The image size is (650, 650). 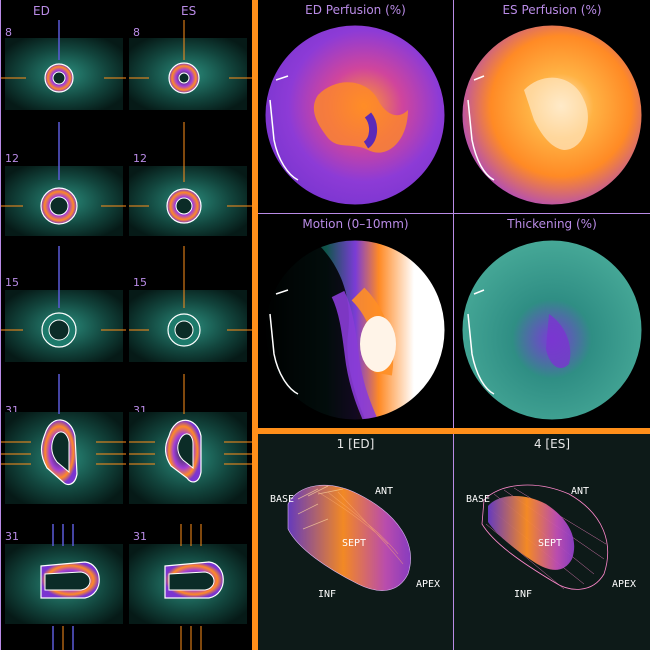 What do you see at coordinates (136, 32) in the screenshot?
I see `slice-number-es: 8` at bounding box center [136, 32].